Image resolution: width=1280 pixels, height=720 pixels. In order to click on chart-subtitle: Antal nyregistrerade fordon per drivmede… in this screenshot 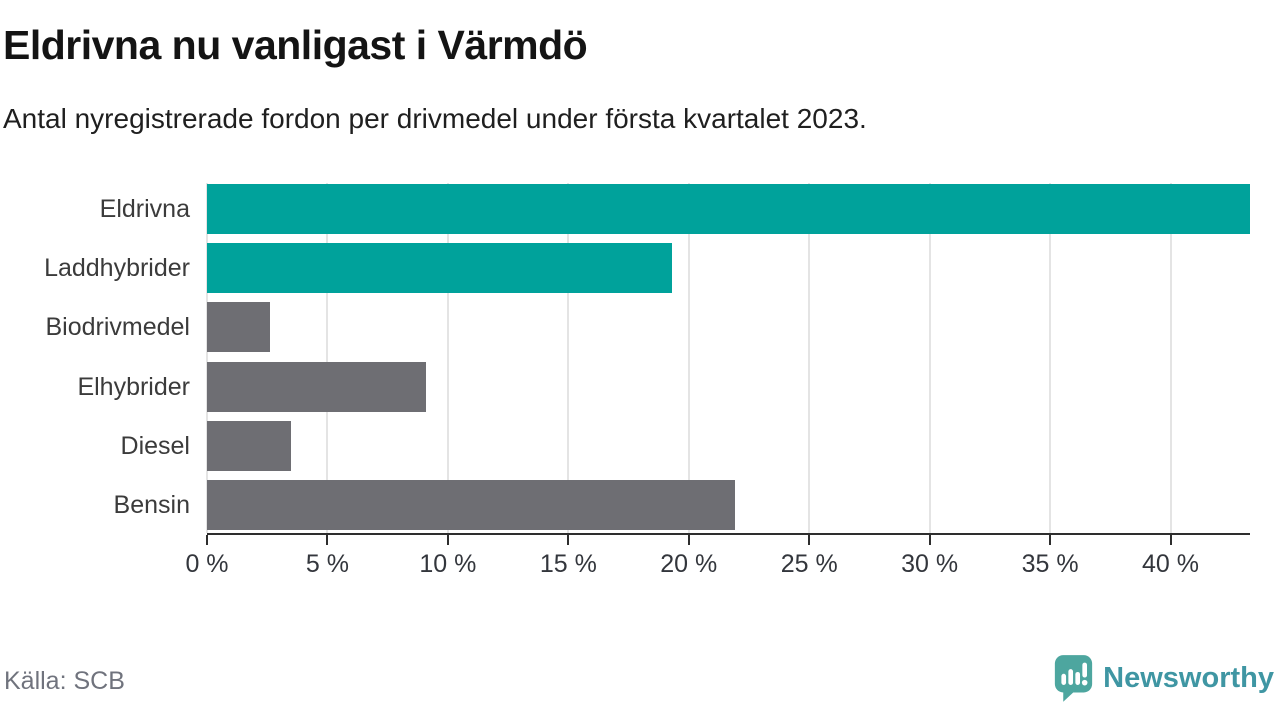, I will do `click(435, 118)`.